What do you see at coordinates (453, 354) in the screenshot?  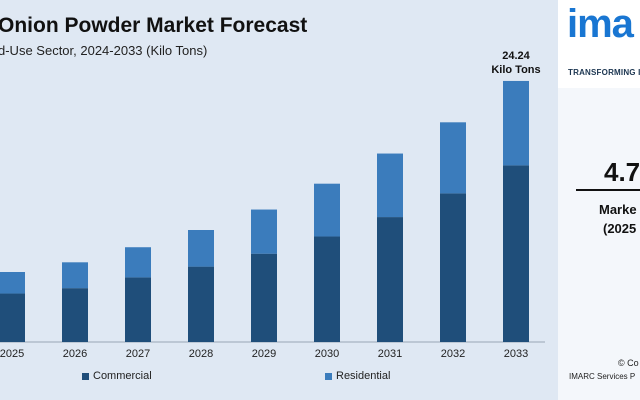 I see `x-tick-label-2032: 2032` at bounding box center [453, 354].